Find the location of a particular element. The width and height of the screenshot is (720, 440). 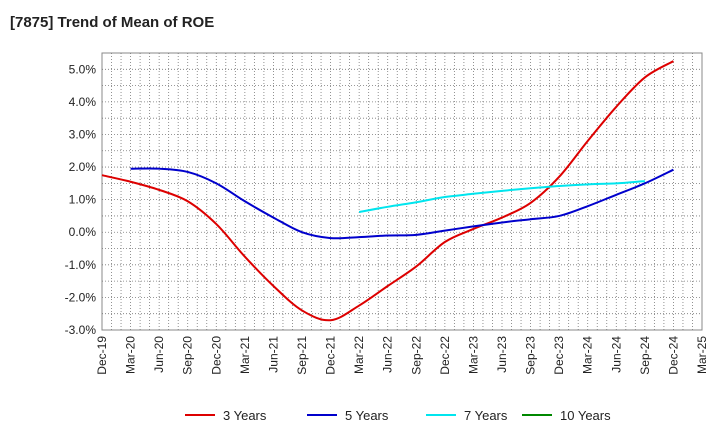

x-tick-label: Dec-22 is located at coordinates (445, 355).